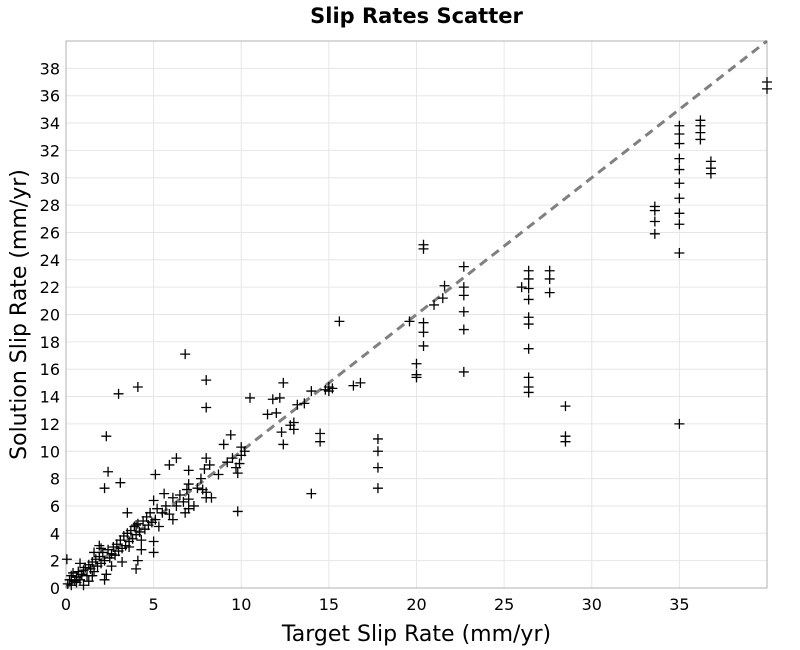 This screenshot has height=650, width=800. Describe the element at coordinates (50, 205) in the screenshot. I see `y-tick-label: 28` at that location.